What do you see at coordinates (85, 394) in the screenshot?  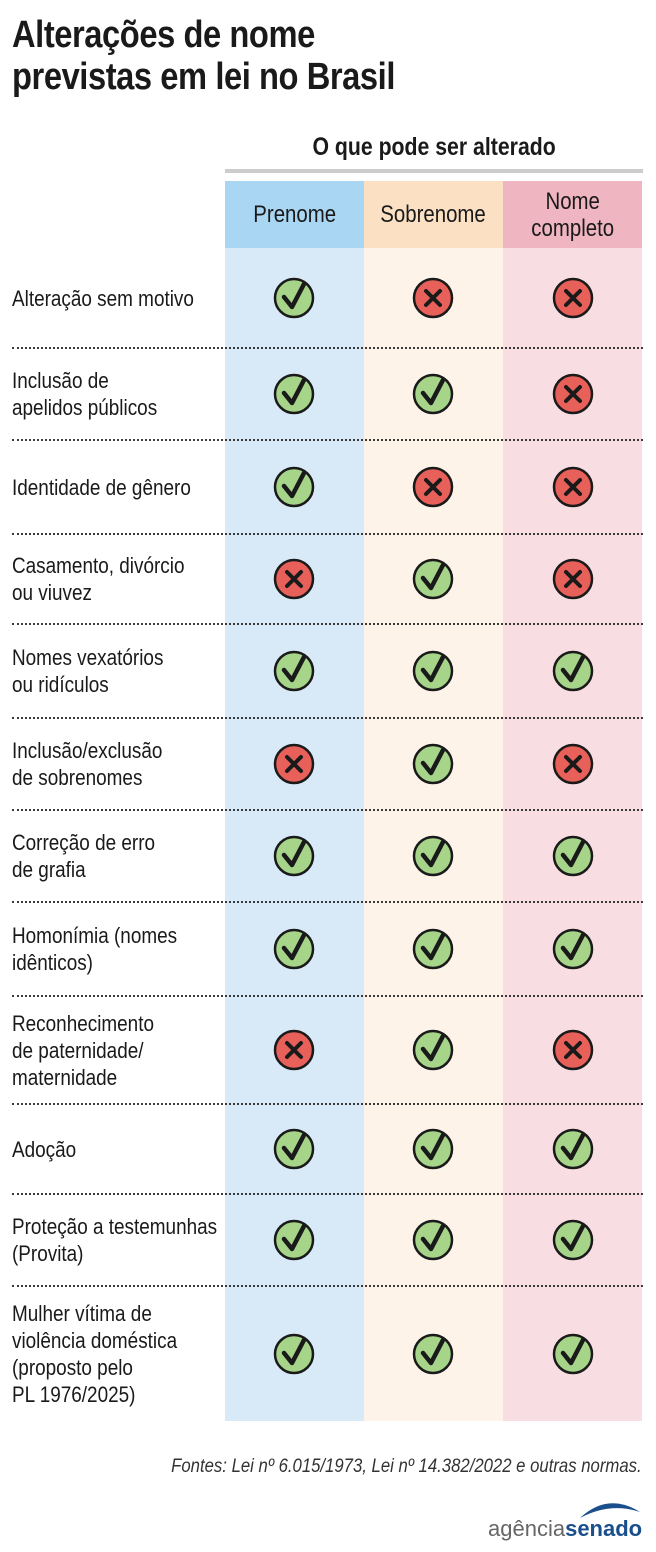 I see `row-label-text: Inclusão de apelidos públicos` at bounding box center [85, 394].